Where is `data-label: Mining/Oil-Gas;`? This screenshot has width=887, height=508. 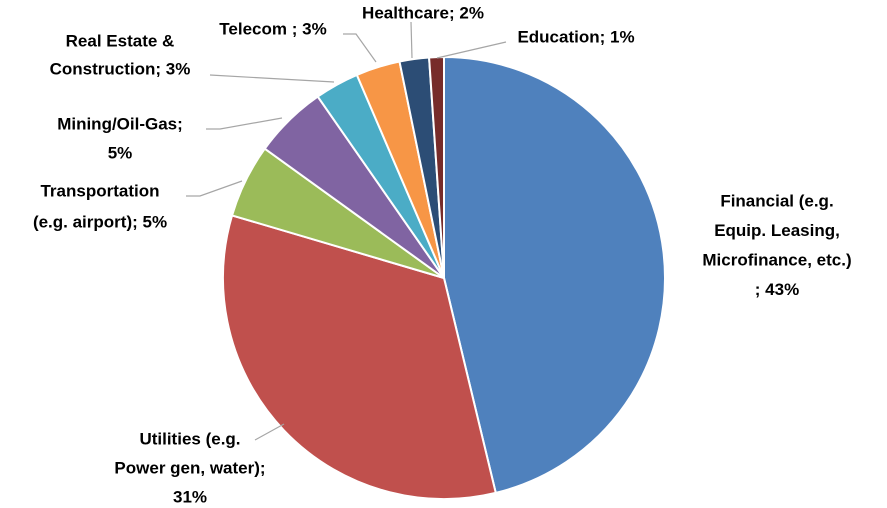 data-label: Mining/Oil-Gas; is located at coordinates (120, 123).